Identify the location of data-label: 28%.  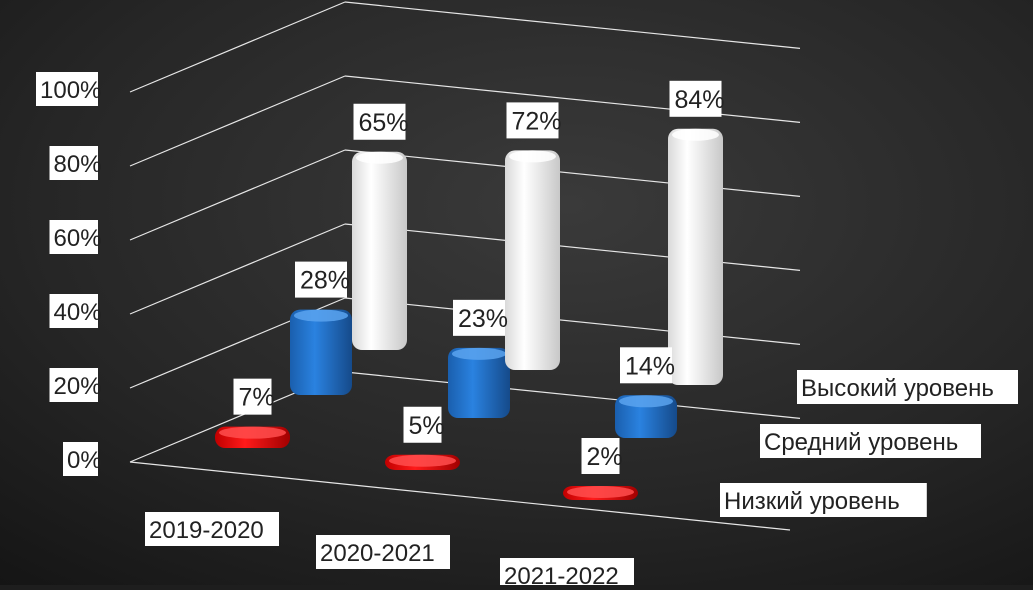
(325, 281).